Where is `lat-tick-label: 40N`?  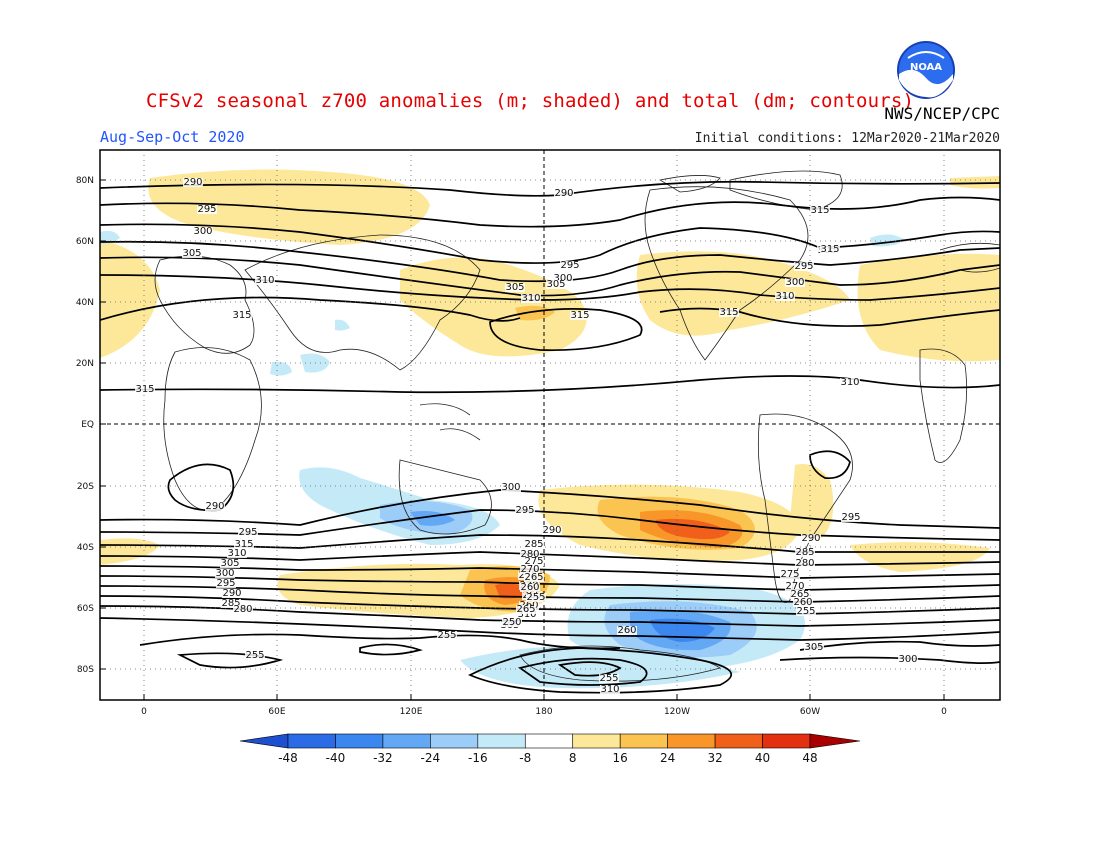
lat-tick-label: 40N is located at coordinates (85, 303).